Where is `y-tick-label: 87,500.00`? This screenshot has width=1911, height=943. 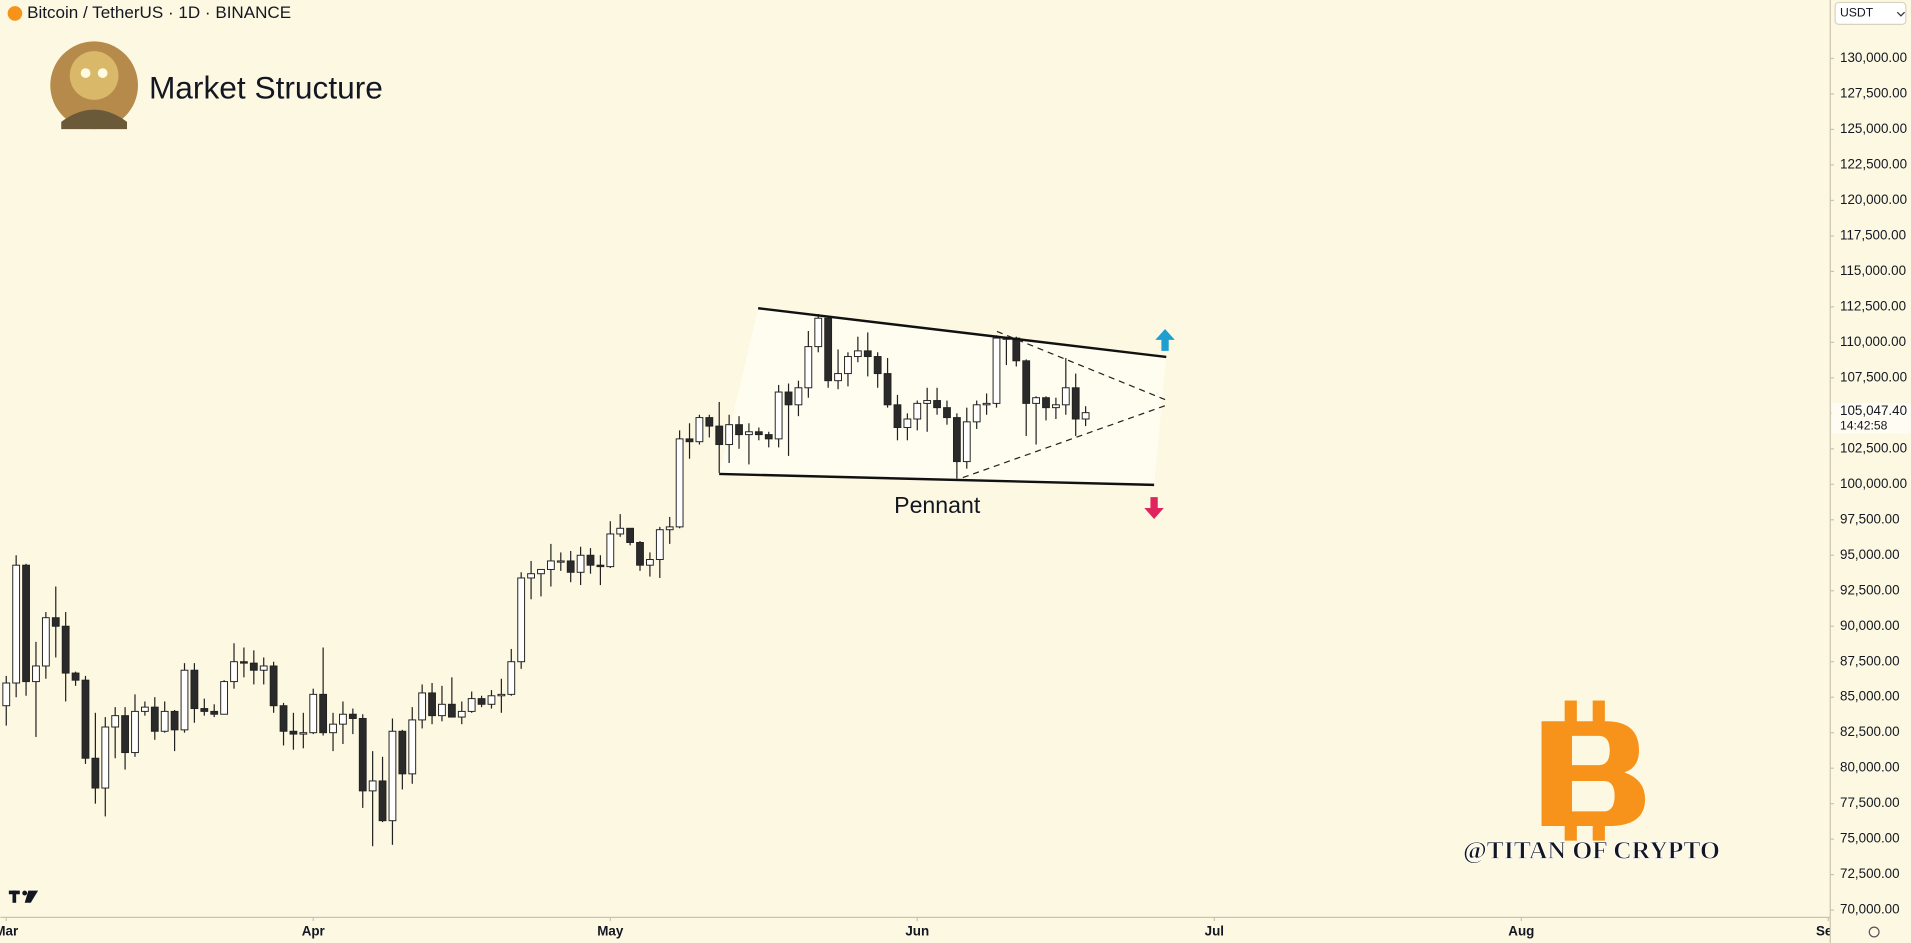 y-tick-label: 87,500.00 is located at coordinates (1870, 660).